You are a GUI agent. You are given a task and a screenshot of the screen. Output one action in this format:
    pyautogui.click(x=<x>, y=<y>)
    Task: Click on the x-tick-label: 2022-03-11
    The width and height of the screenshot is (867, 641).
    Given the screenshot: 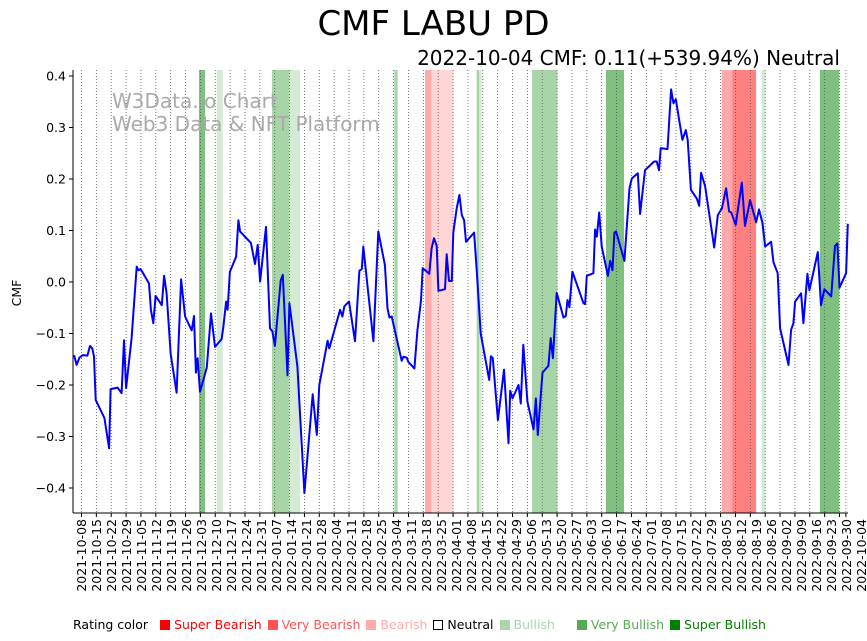 What is the action you would take?
    pyautogui.click(x=411, y=555)
    